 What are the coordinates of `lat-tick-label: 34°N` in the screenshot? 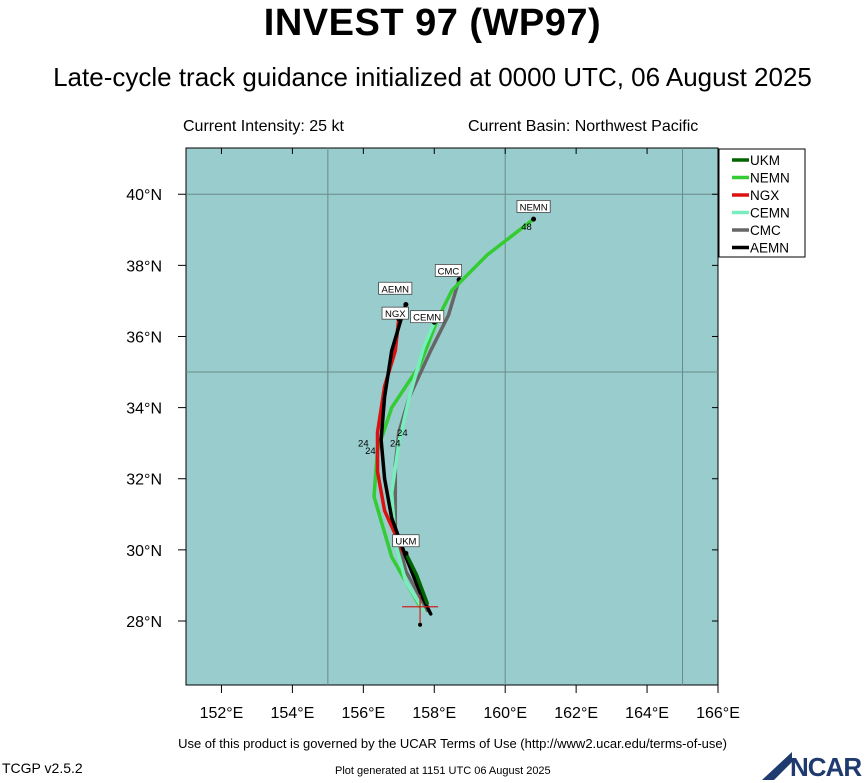 It's located at (144, 409).